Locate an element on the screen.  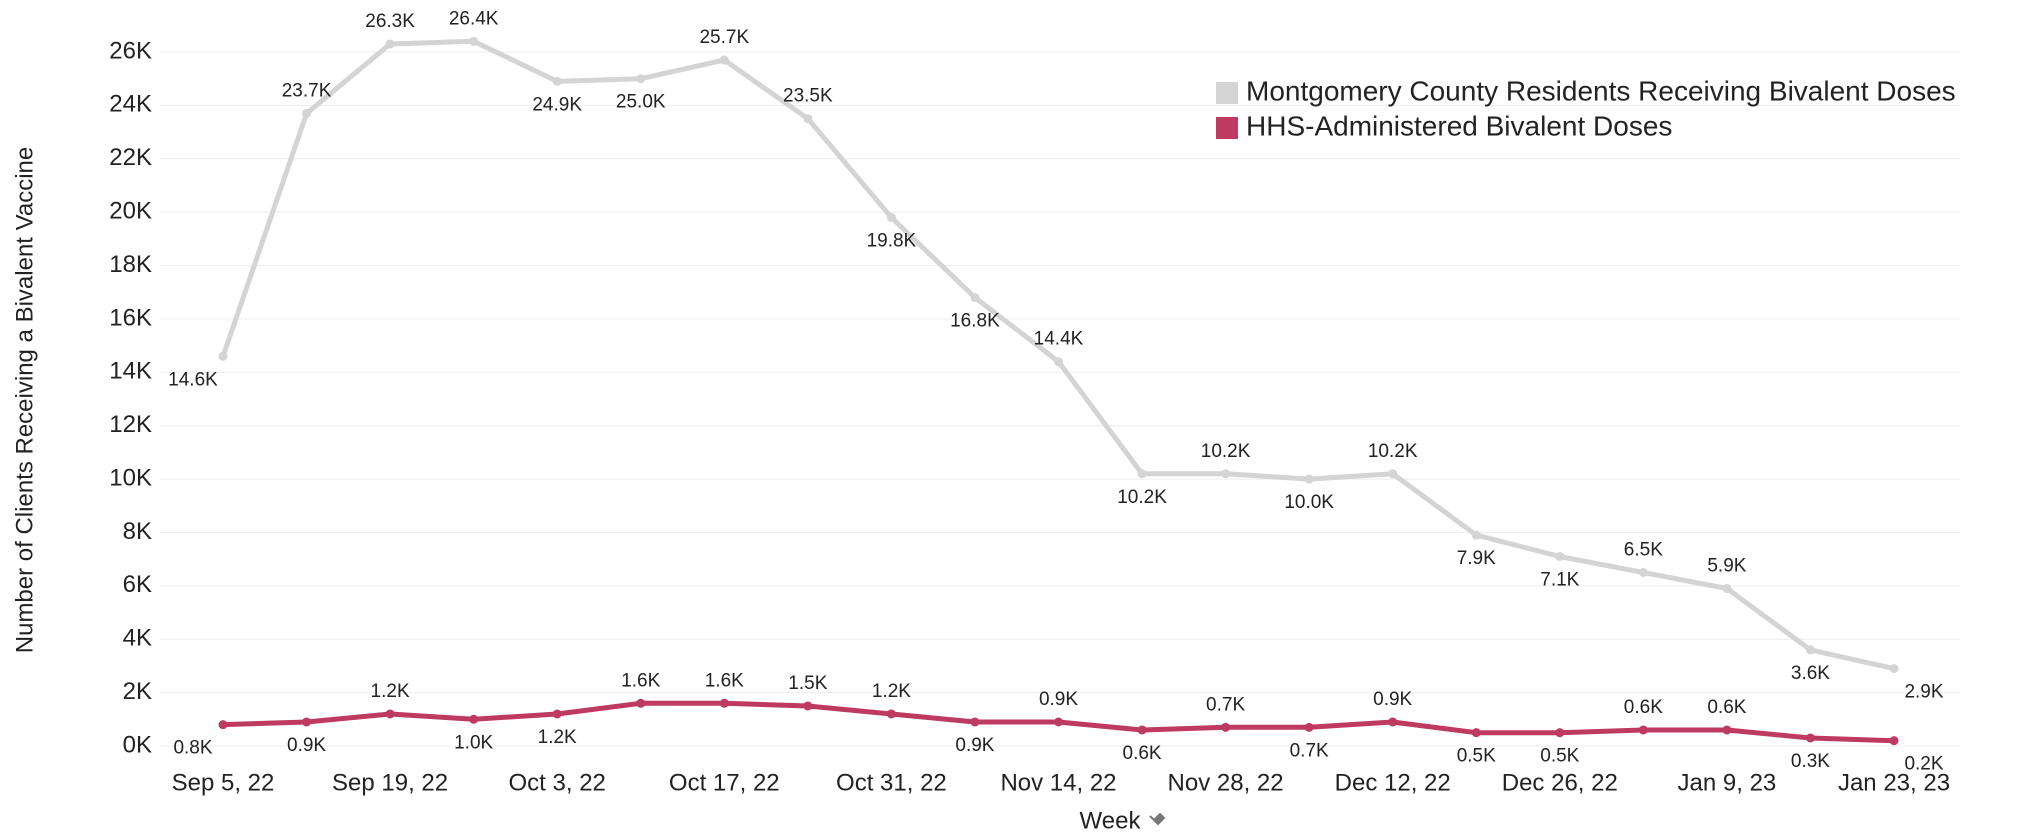
x-axis-title: Week is located at coordinates (1111, 820).